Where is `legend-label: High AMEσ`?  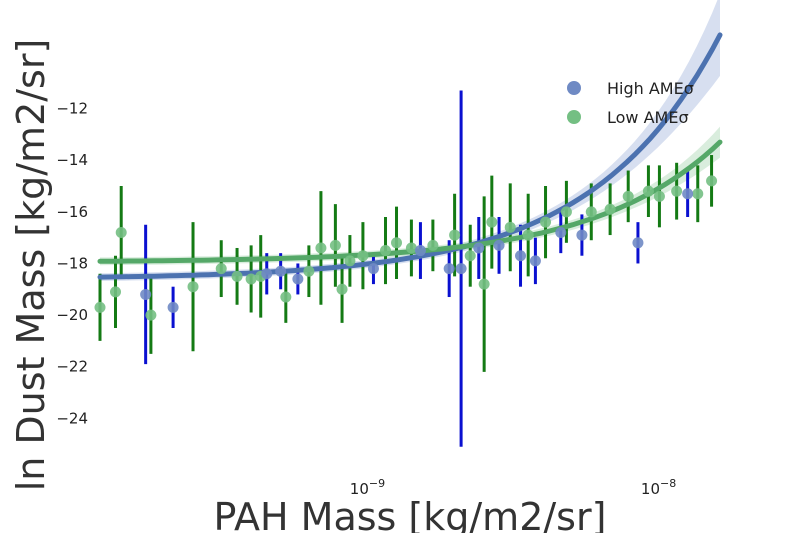 legend-label: High AMEσ is located at coordinates (650, 88).